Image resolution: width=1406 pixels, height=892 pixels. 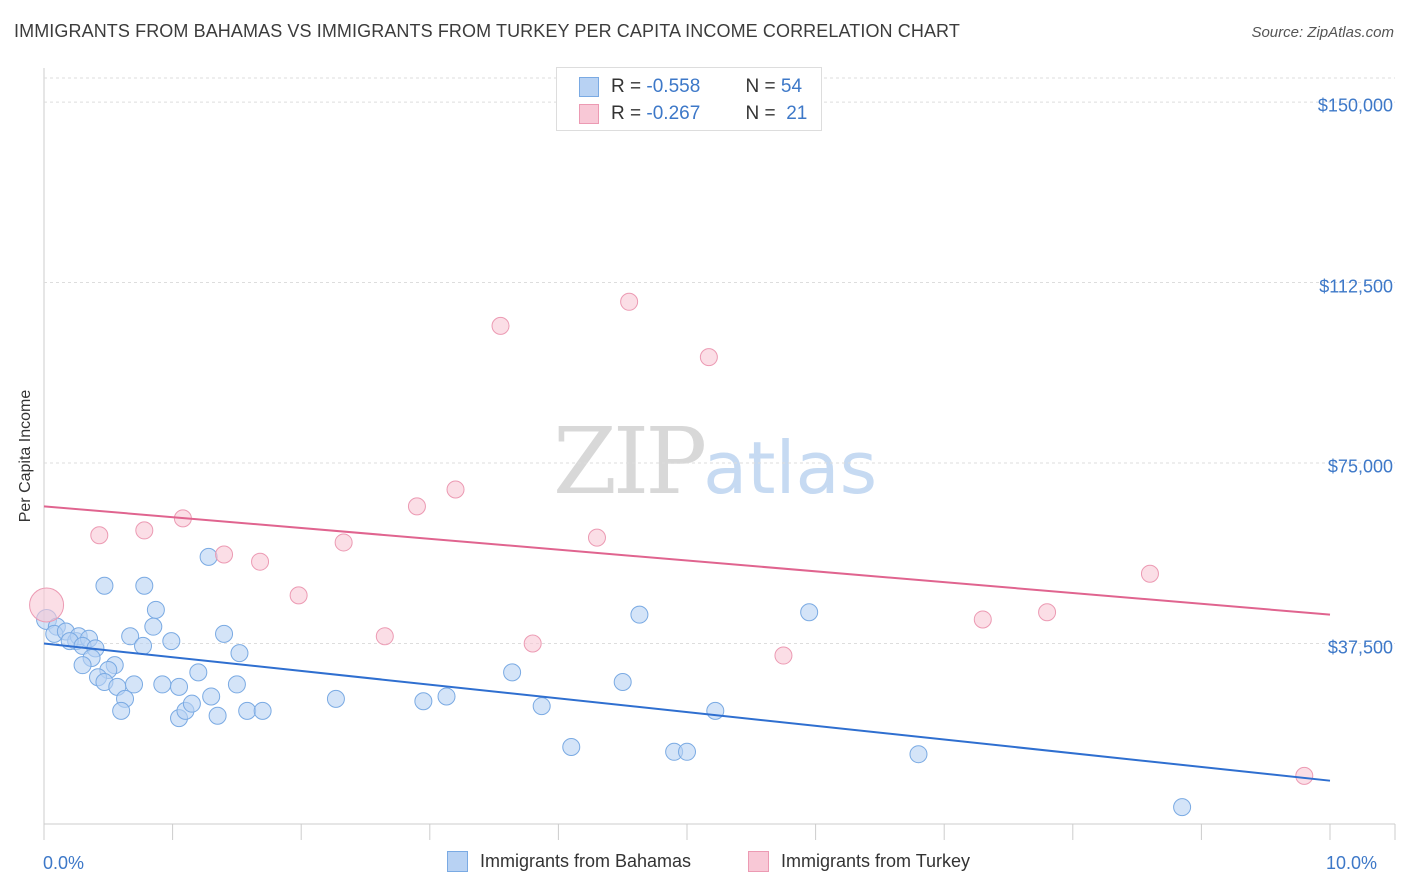 I want to click on series-legend-bahamas: Immigrants from Bahamas, so click(x=569, y=861).